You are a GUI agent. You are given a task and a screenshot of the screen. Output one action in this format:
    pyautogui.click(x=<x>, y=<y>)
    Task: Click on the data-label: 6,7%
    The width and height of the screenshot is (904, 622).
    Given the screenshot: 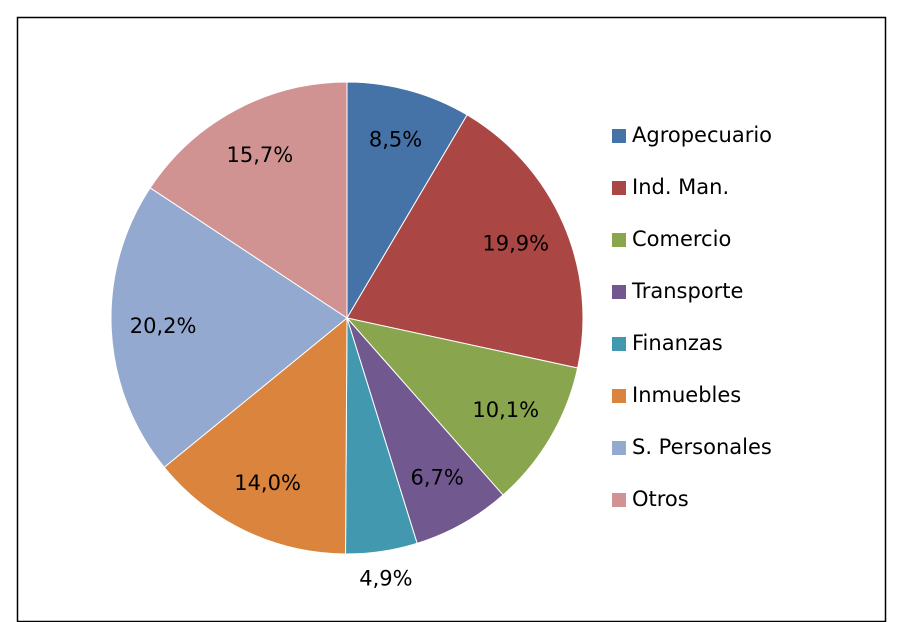 What is the action you would take?
    pyautogui.click(x=437, y=477)
    